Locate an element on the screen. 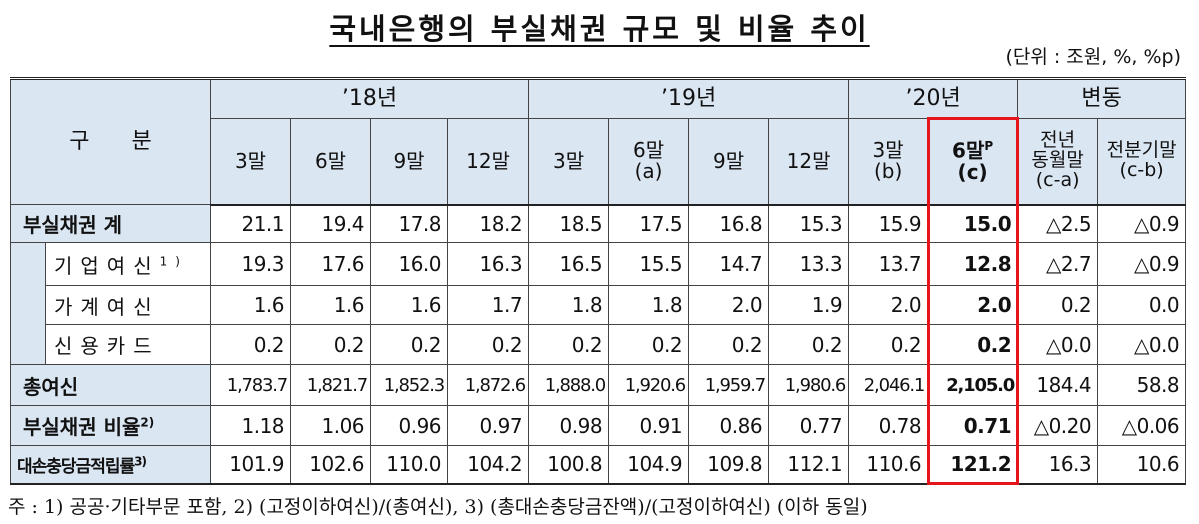 This screenshot has width=1199, height=524. corner-header: 구 분 is located at coordinates (110, 141).